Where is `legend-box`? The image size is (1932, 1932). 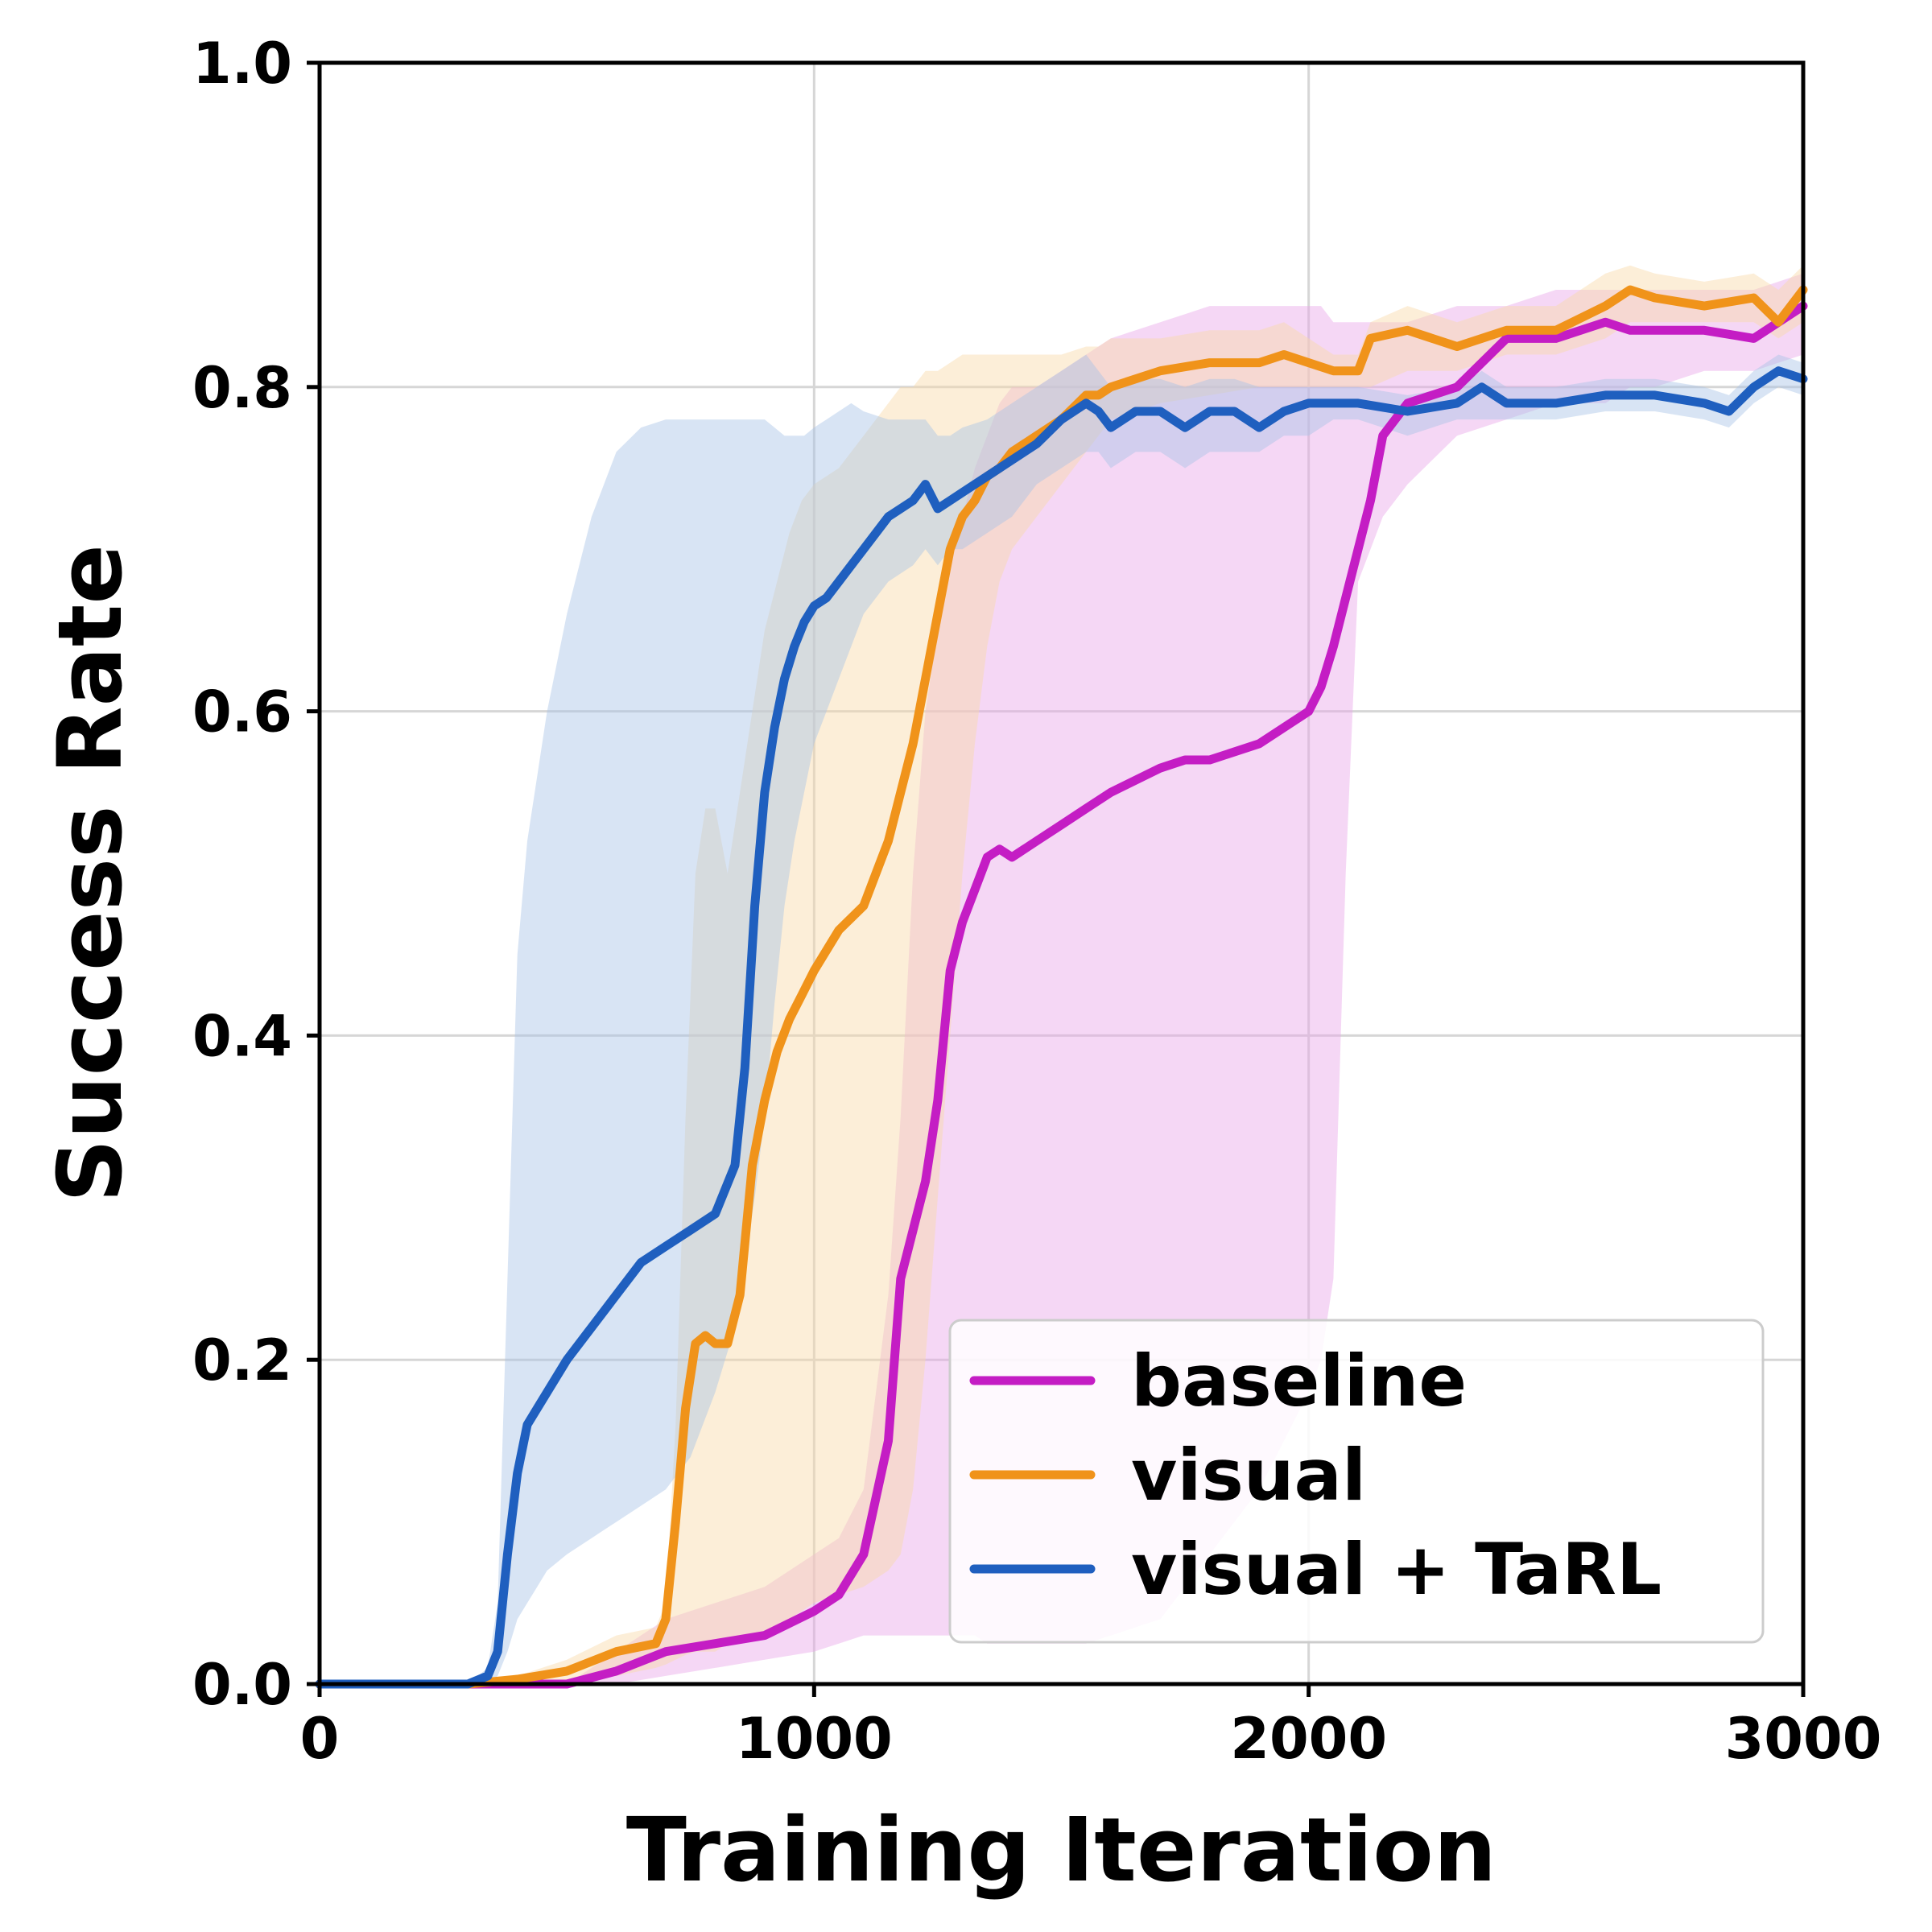
legend-box is located at coordinates (1356, 1481).